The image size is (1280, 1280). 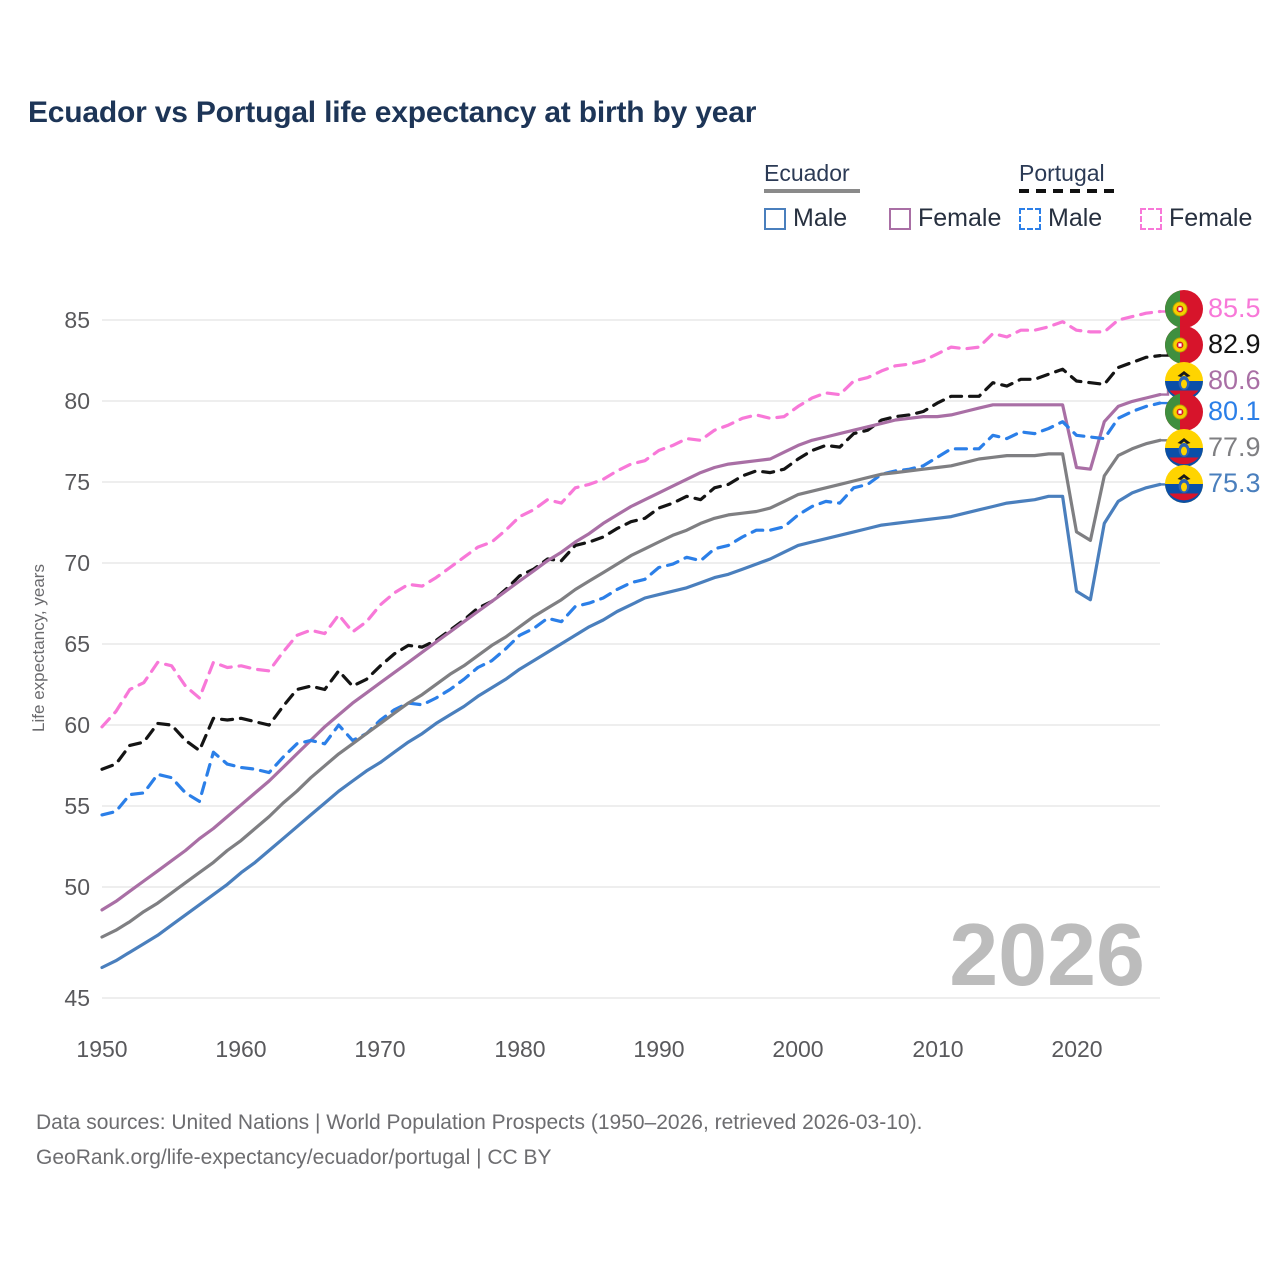 I want to click on y-tick-label: 45, so click(x=77, y=998).